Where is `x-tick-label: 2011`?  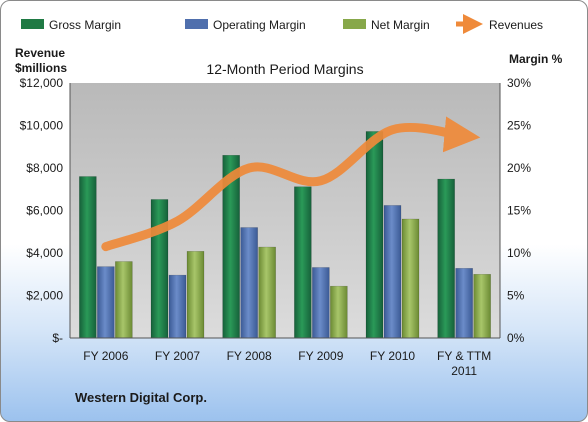
x-tick-label: 2011 is located at coordinates (464, 371).